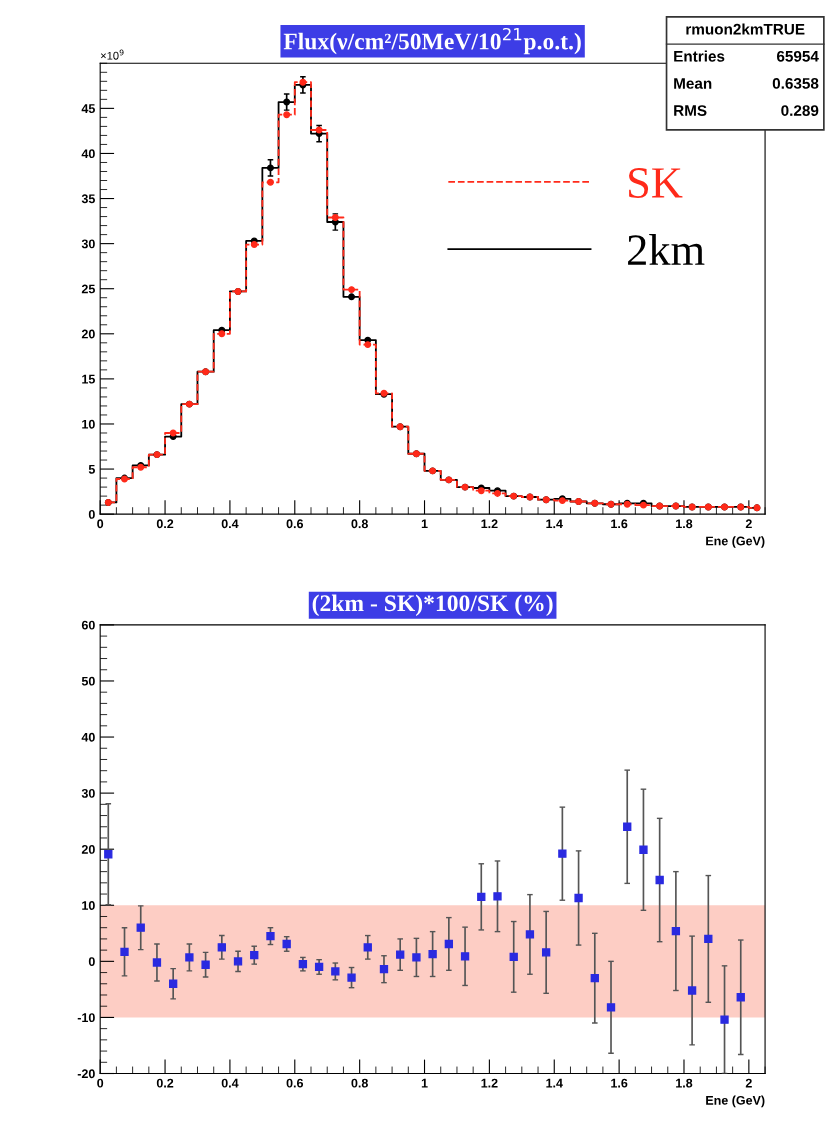  I want to click on chart-title: Flux(ν/cm²/50MeV/10$^{21}$p.o.t.), so click(432, 41).